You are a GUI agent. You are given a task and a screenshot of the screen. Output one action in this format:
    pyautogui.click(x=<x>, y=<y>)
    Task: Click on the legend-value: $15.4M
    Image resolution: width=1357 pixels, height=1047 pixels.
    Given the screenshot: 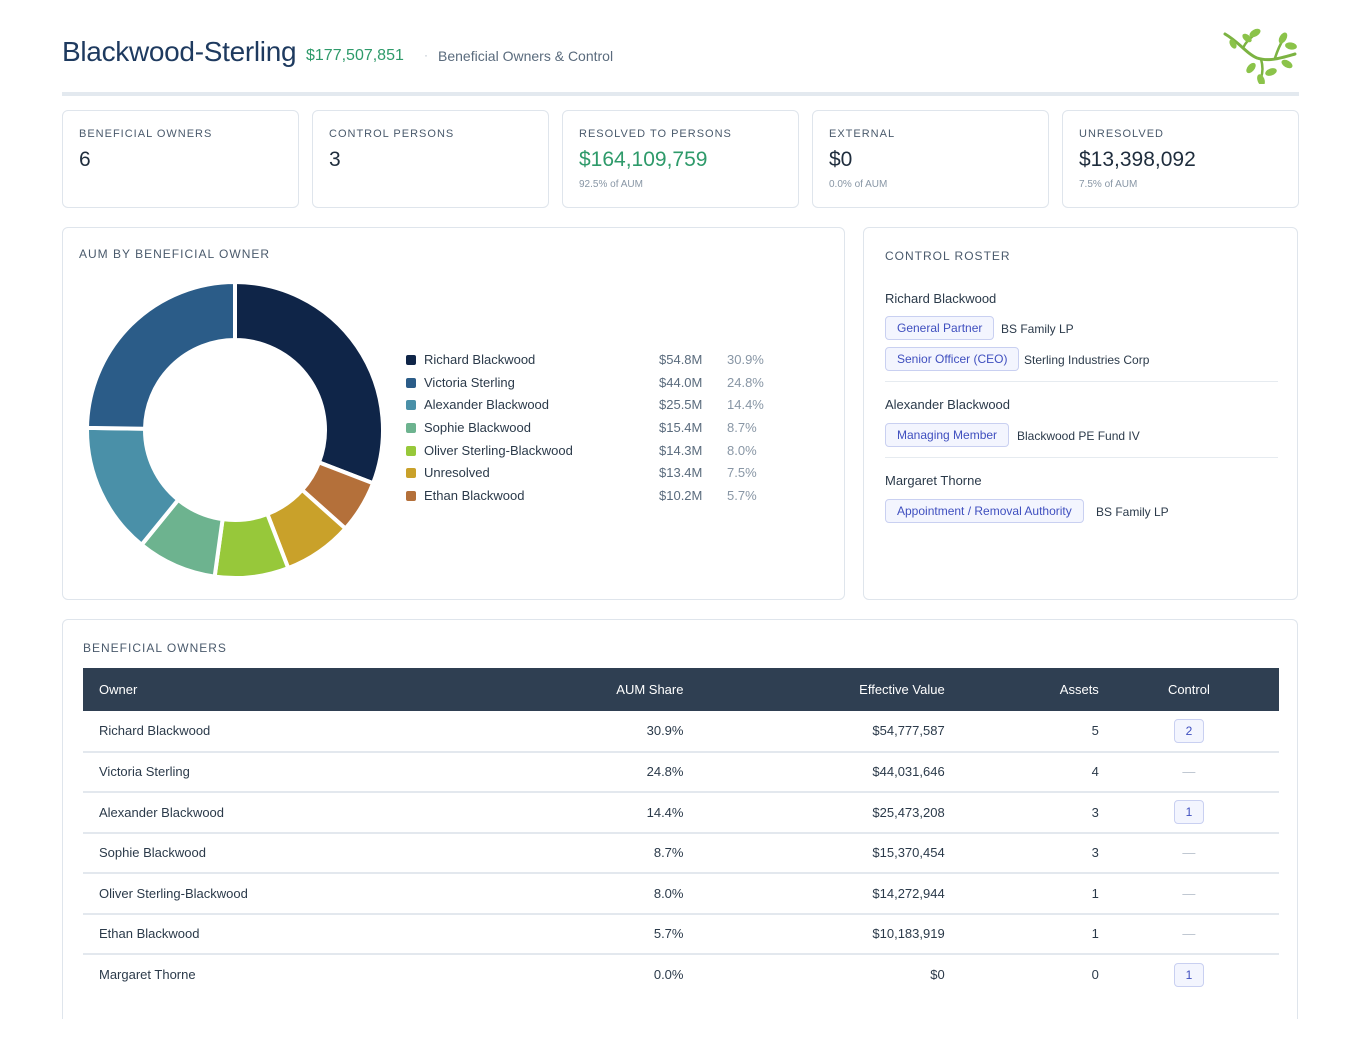 What is the action you would take?
    pyautogui.click(x=681, y=428)
    